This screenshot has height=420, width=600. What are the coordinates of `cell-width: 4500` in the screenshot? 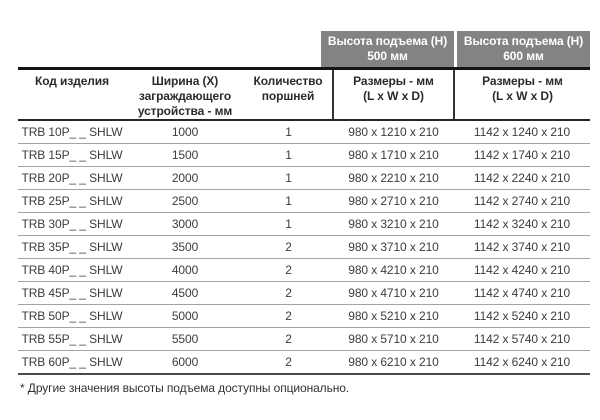 It's located at (185, 293).